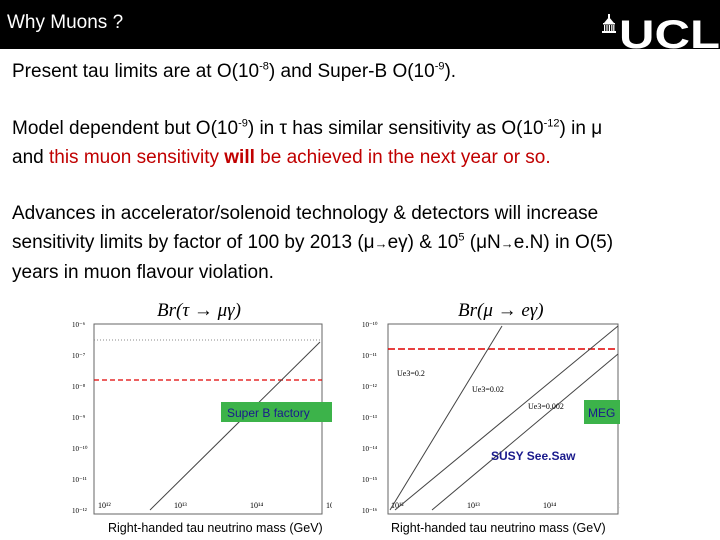 This screenshot has width=720, height=540. I want to click on ucl-logo: UCL, so click(661, 31).